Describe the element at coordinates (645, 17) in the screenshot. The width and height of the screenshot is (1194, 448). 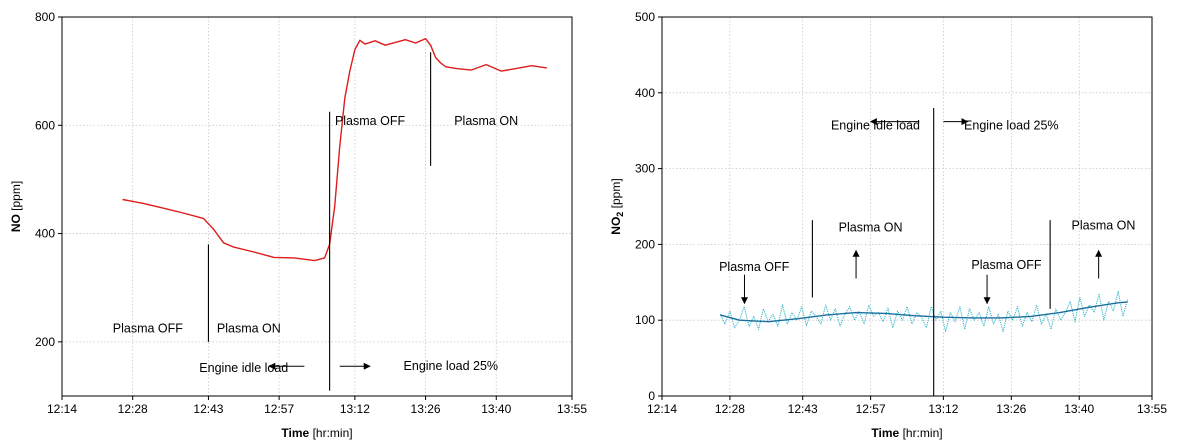
I see `y-tick-label: 500` at that location.